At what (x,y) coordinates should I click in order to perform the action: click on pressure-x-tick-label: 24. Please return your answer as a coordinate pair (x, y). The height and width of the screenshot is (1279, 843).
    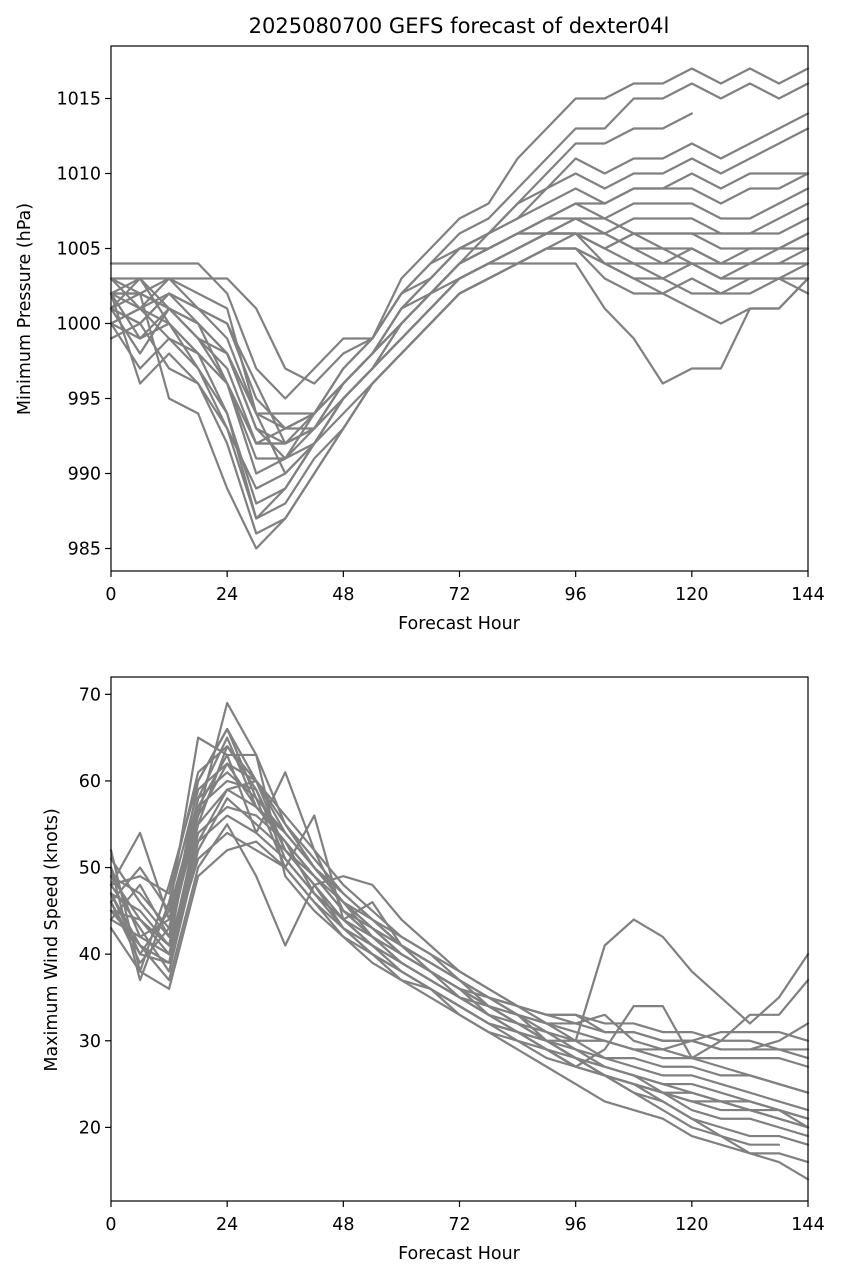
    Looking at the image, I should click on (227, 595).